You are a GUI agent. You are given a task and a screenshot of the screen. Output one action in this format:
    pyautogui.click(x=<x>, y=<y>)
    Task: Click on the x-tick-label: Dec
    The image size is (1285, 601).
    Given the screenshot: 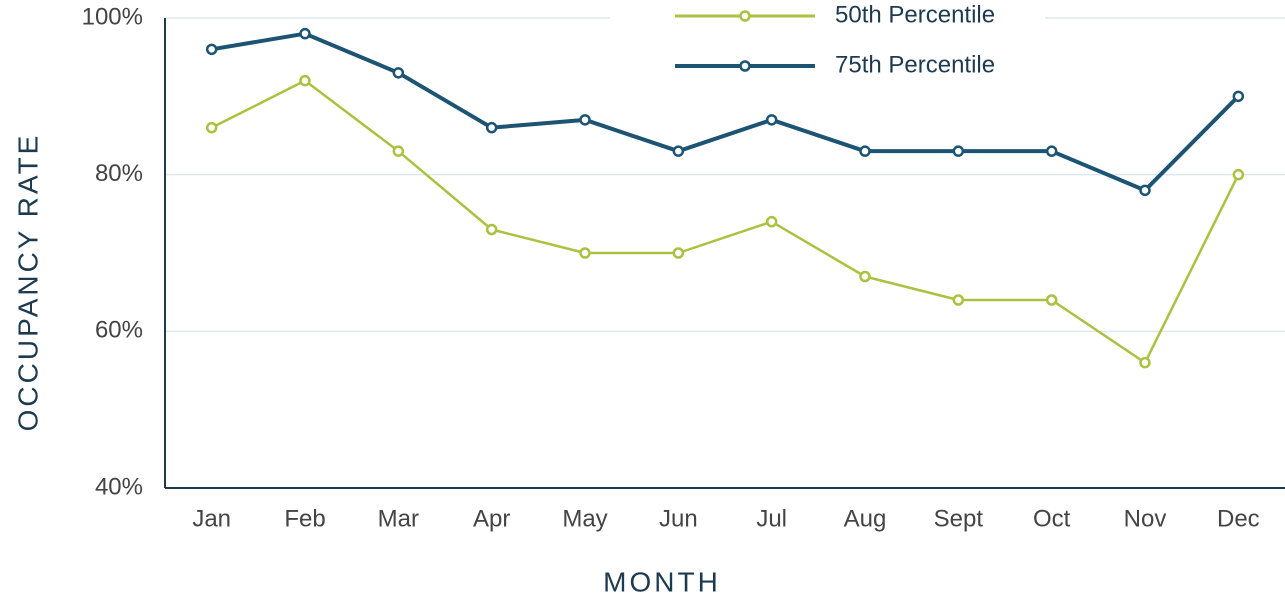 What is the action you would take?
    pyautogui.click(x=1238, y=518)
    